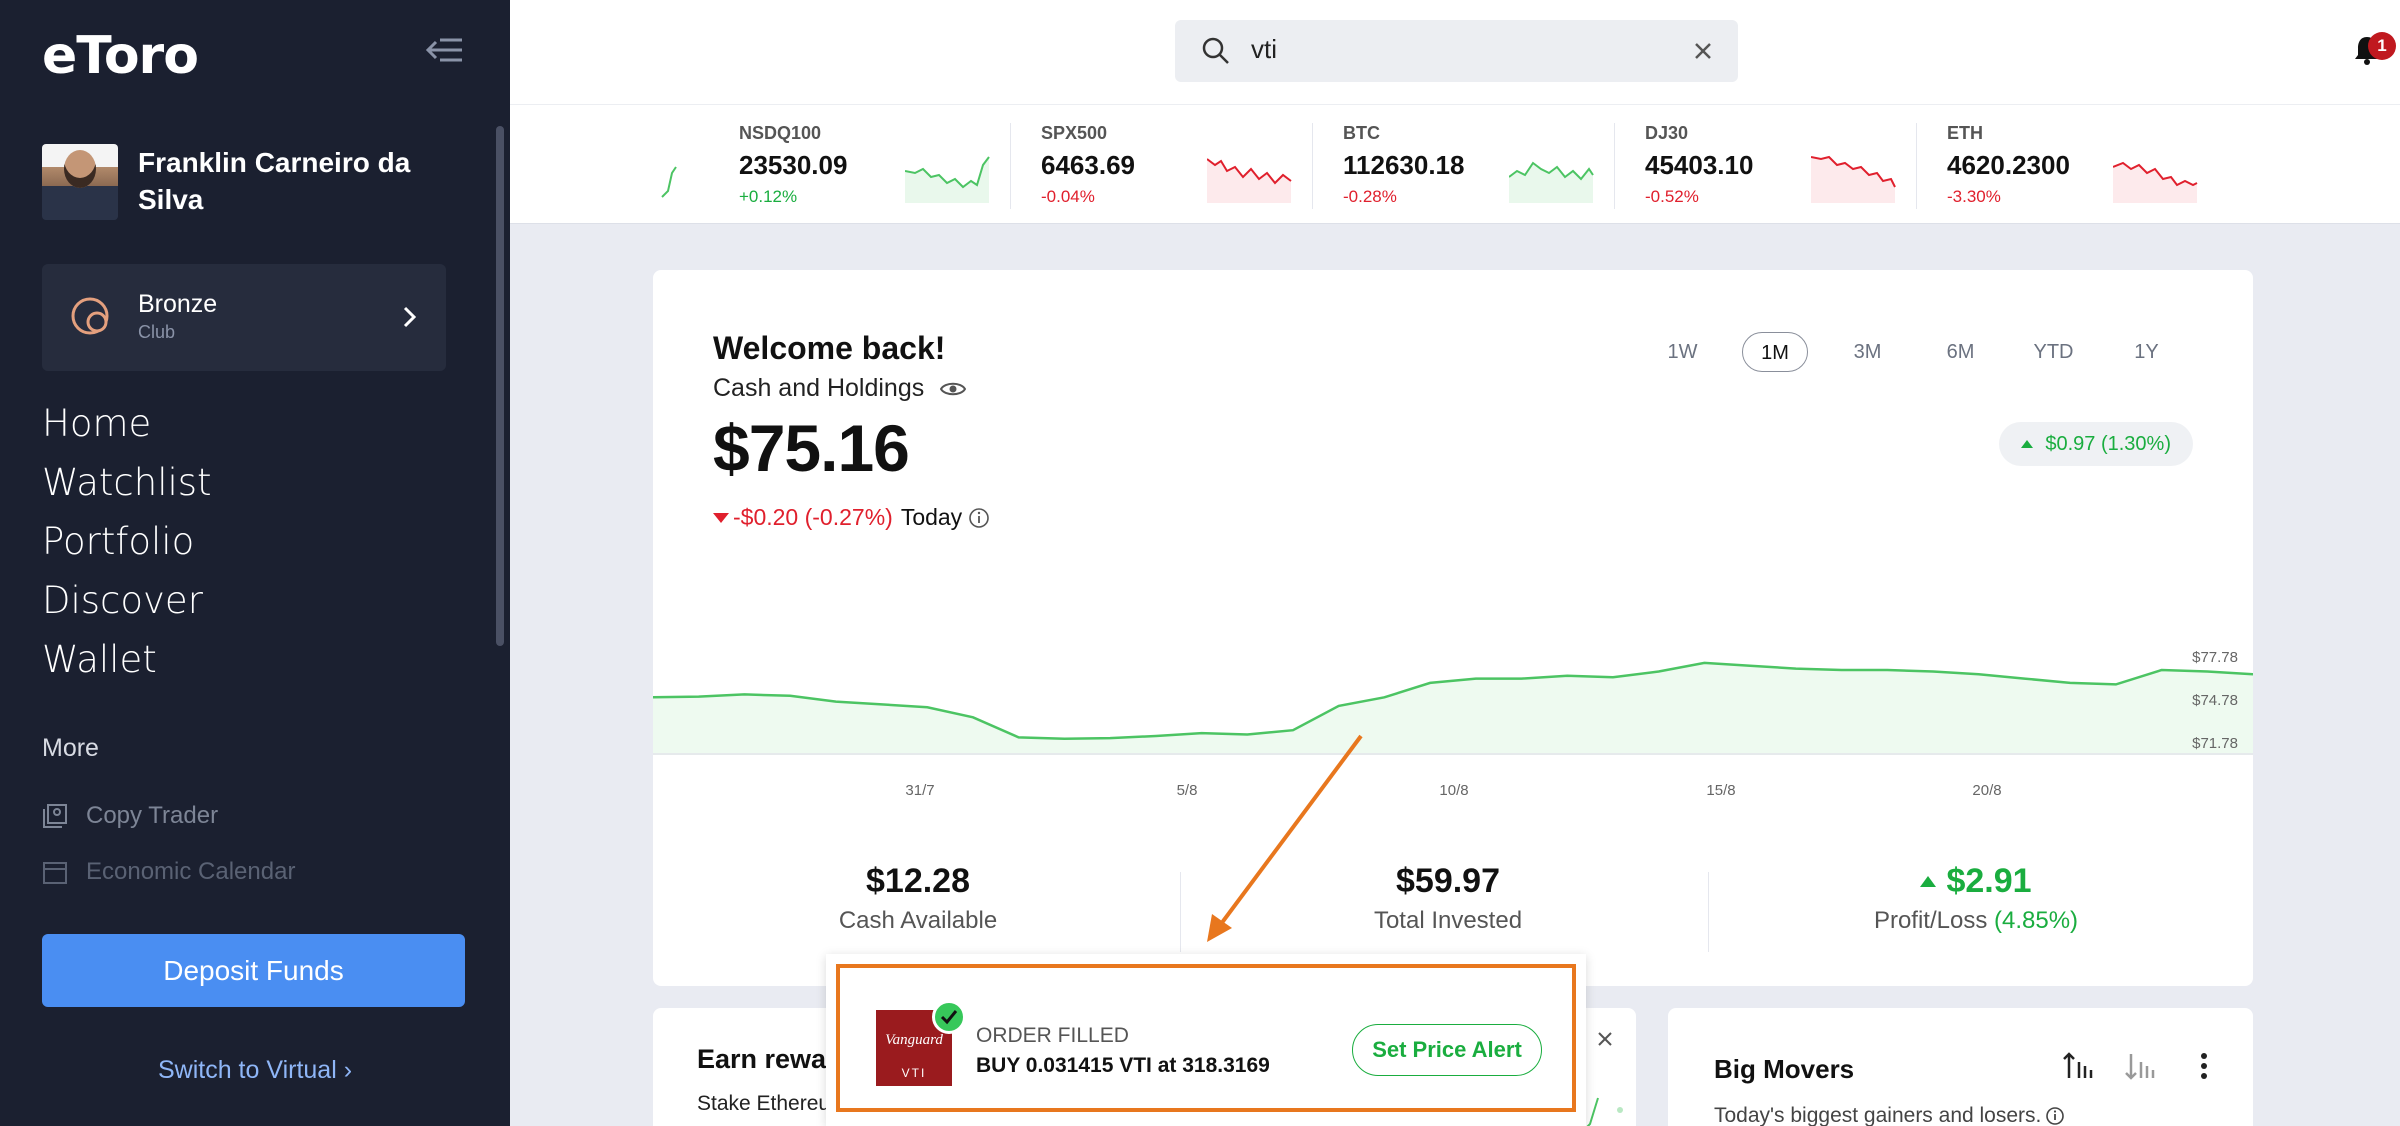 The image size is (2400, 1126). I want to click on nav-portfolio: Portfolio, so click(118, 541).